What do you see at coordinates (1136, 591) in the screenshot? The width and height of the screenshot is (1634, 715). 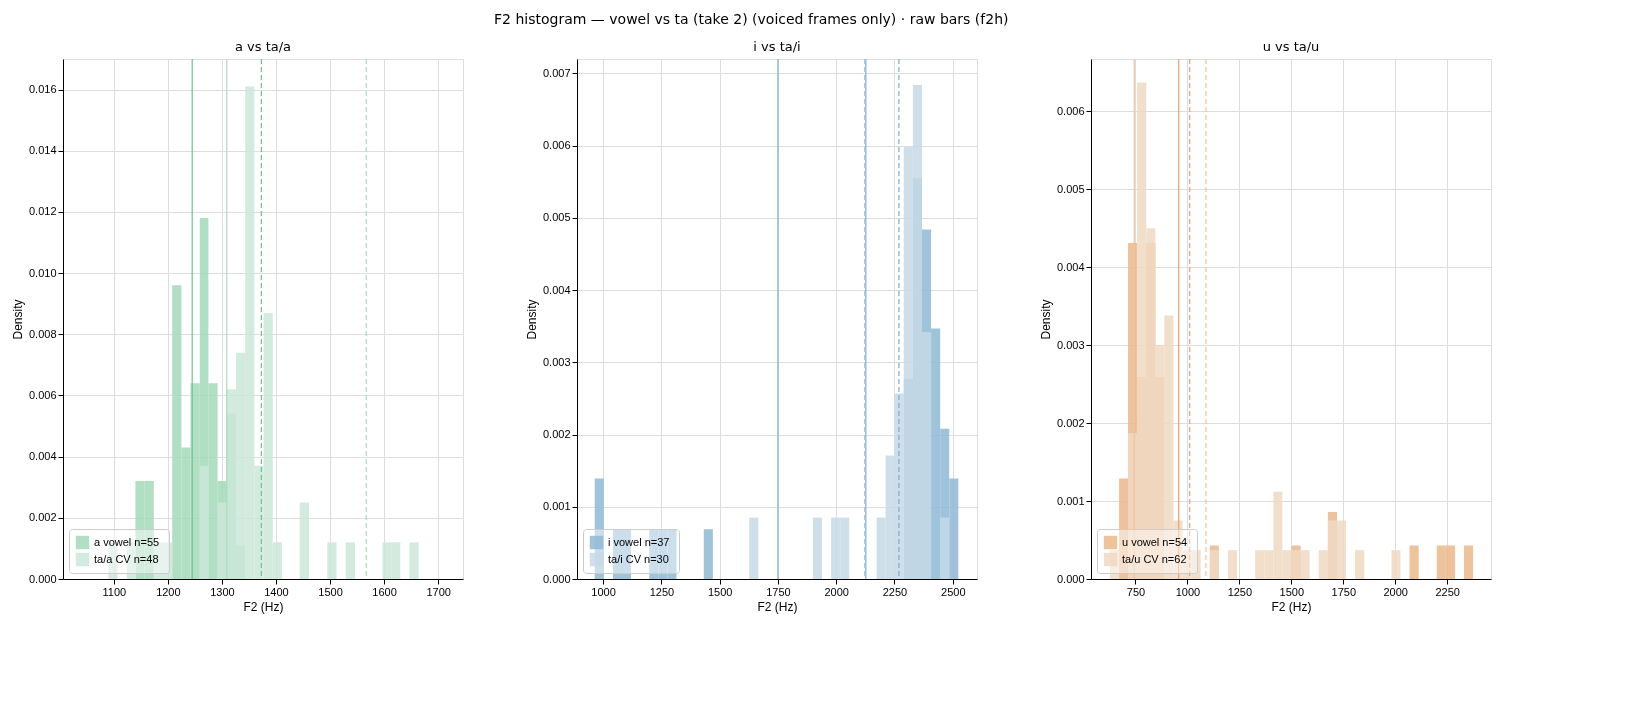 I see `x-tick-label: 750` at bounding box center [1136, 591].